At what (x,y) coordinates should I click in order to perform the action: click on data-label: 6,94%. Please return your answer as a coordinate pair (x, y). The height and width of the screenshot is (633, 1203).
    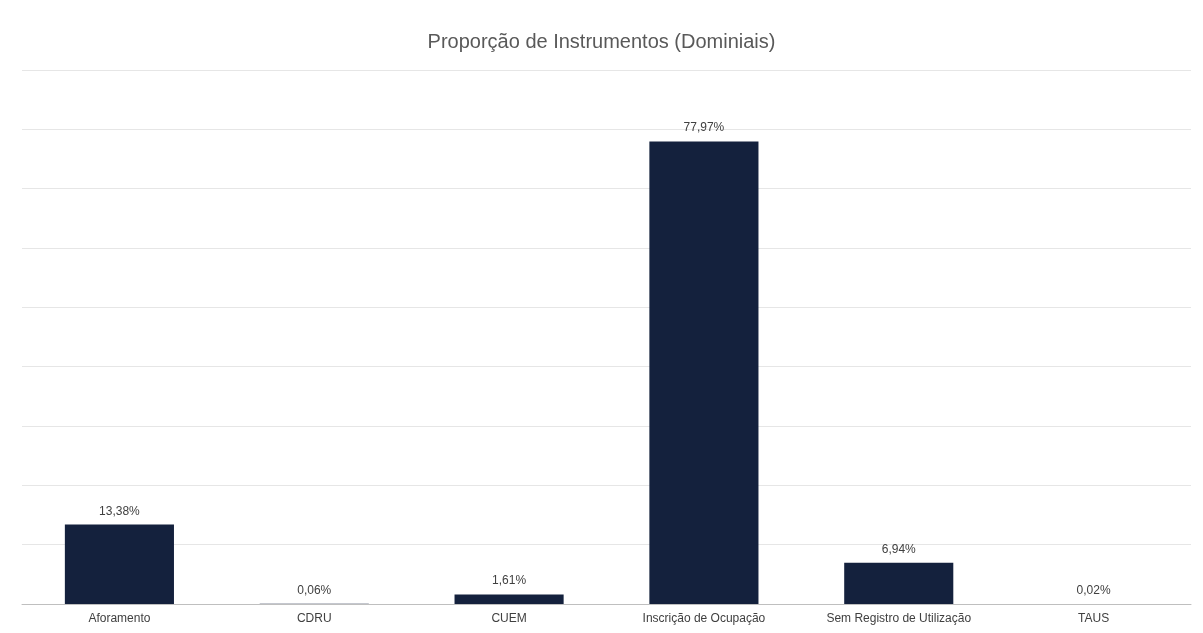
    Looking at the image, I should click on (899, 548).